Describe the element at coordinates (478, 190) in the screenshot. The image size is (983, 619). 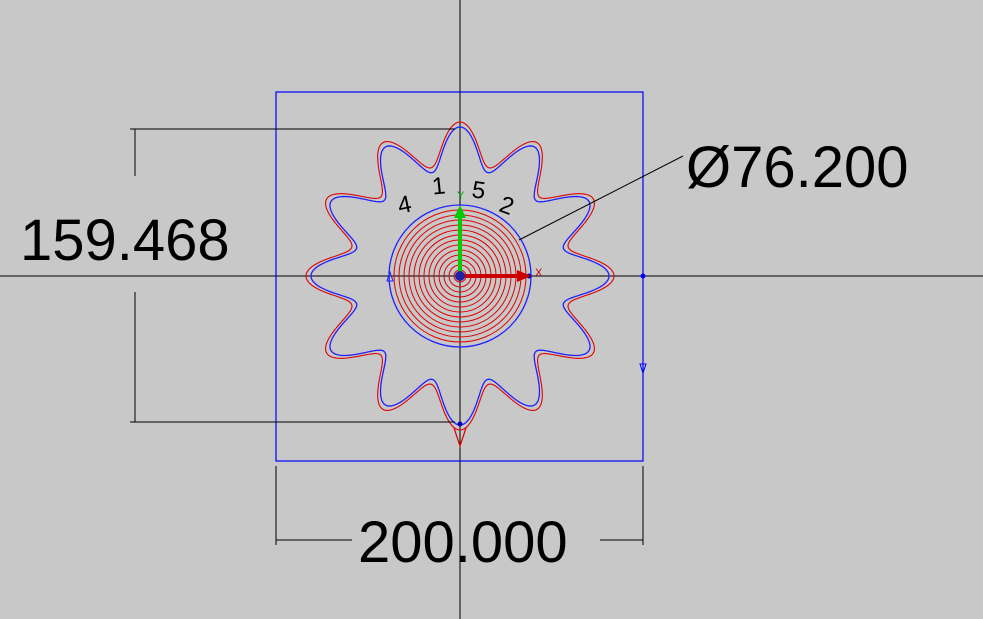
I see `sequence-label: 5` at that location.